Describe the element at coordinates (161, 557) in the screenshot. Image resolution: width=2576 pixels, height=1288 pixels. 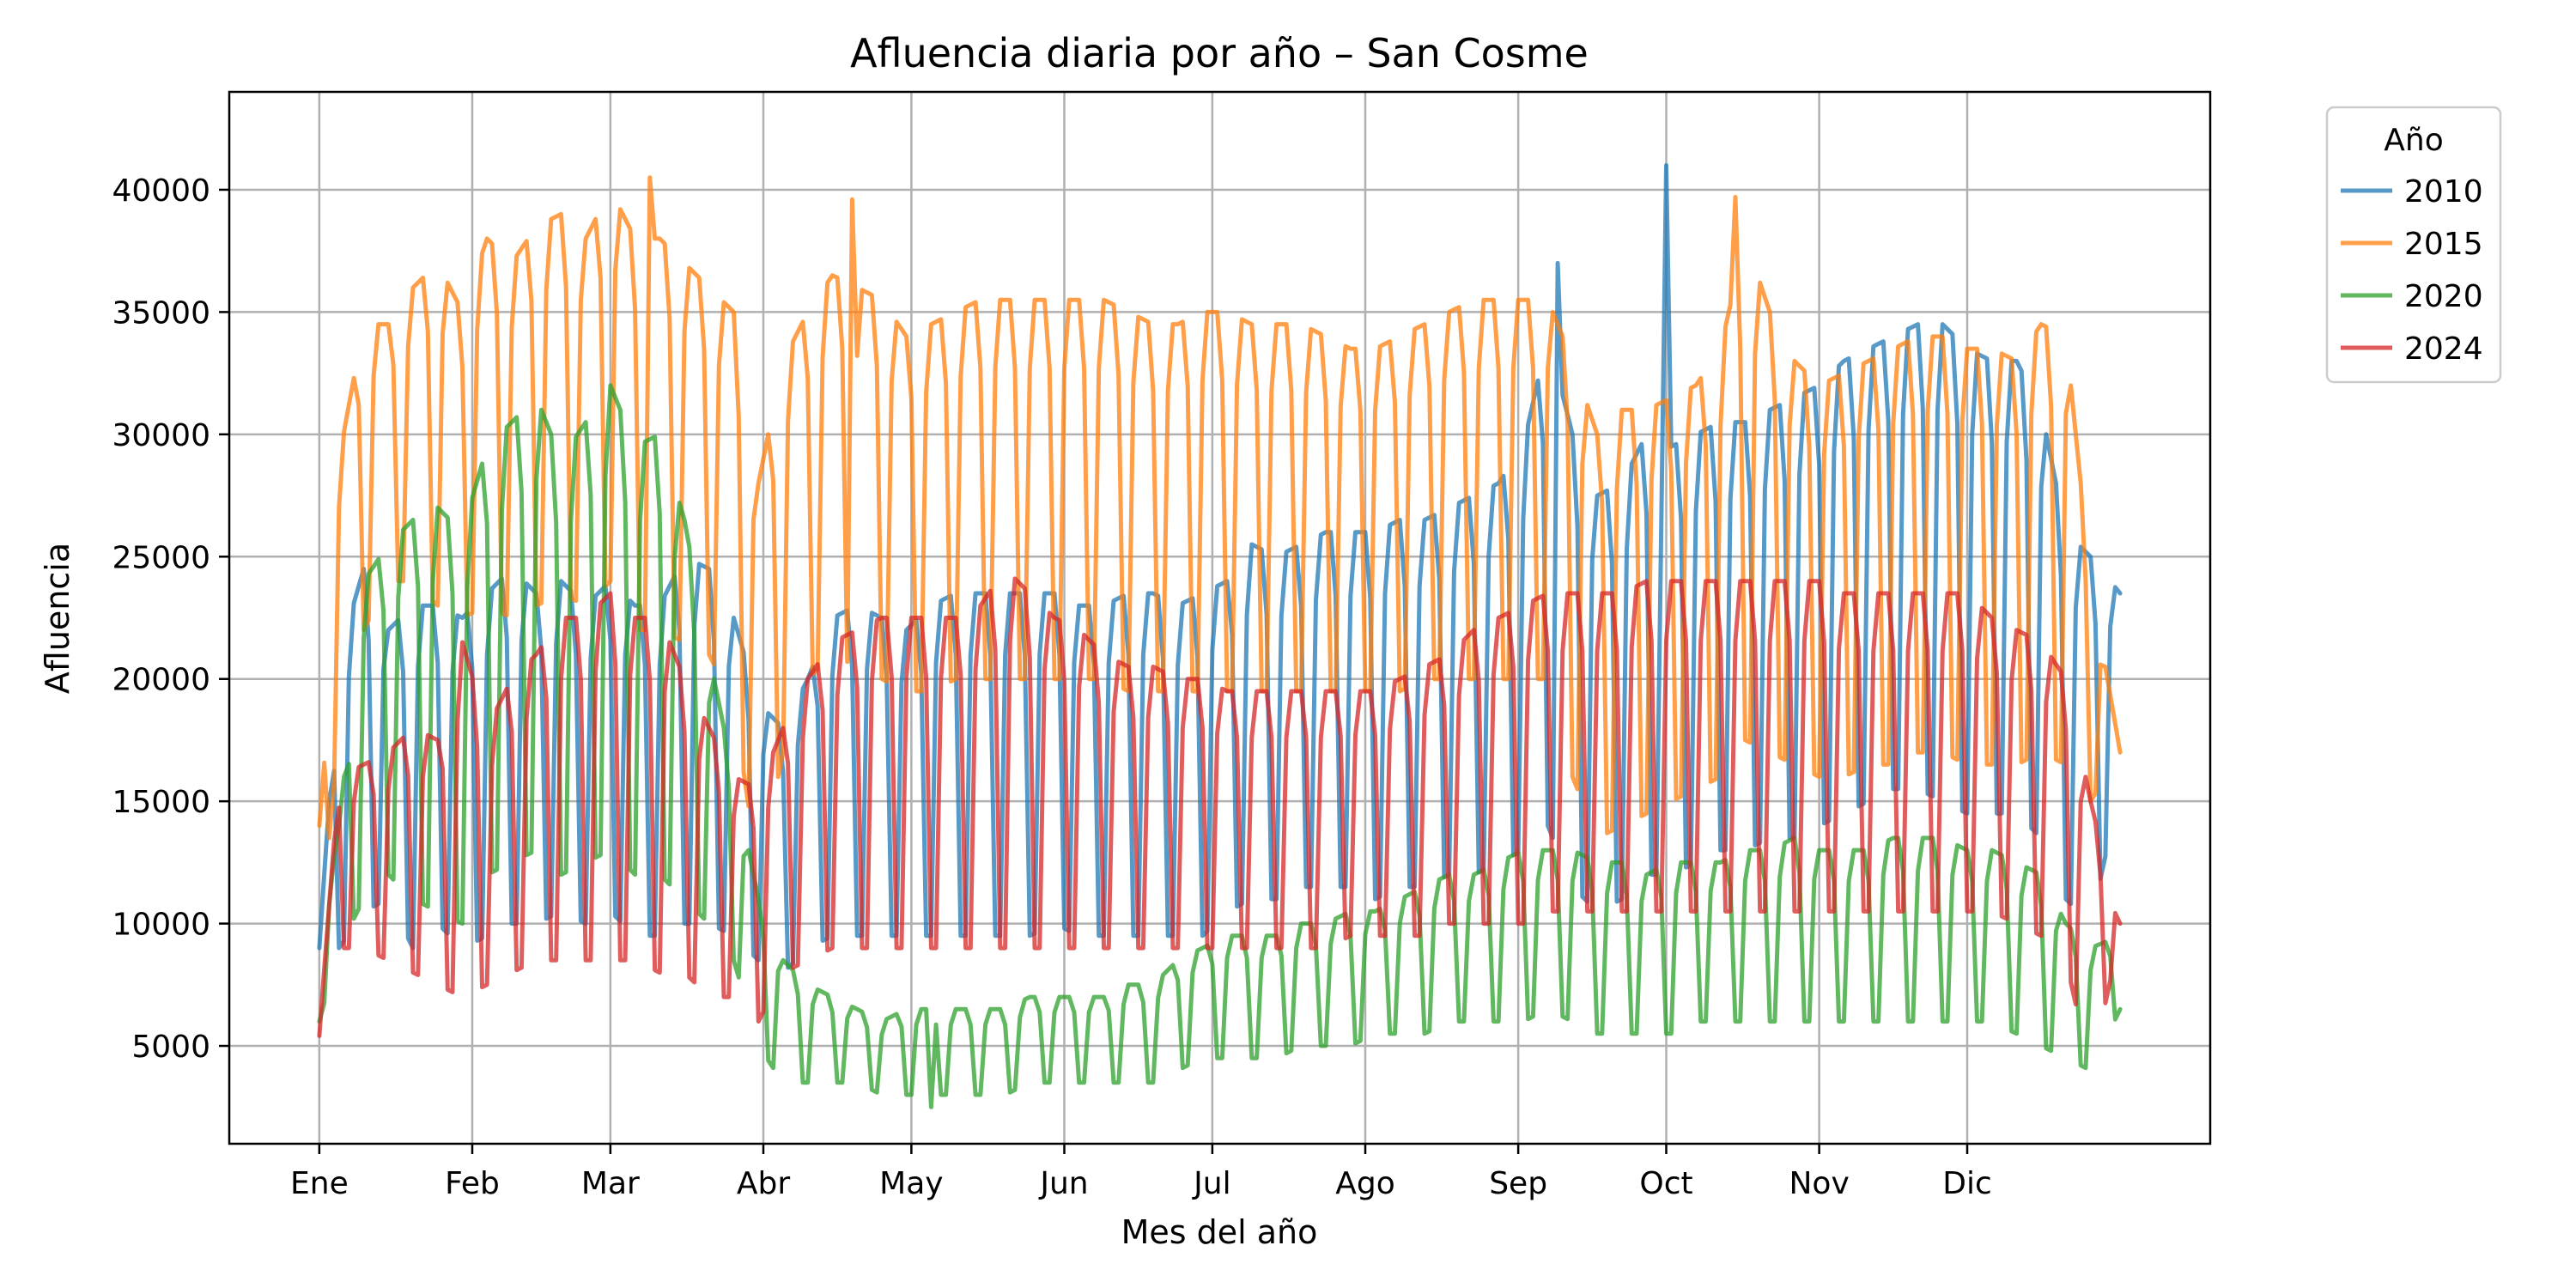
I see `y-tick-label: 25000` at that location.